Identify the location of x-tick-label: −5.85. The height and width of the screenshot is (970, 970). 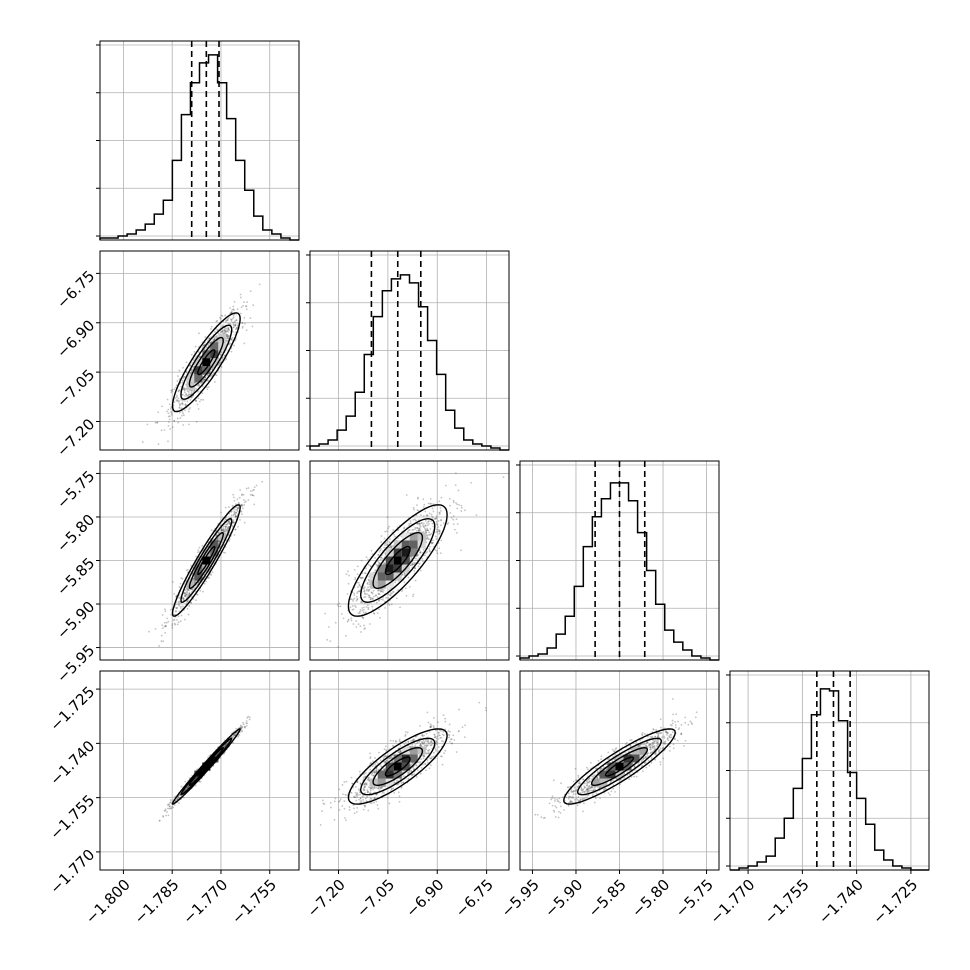
(607, 898).